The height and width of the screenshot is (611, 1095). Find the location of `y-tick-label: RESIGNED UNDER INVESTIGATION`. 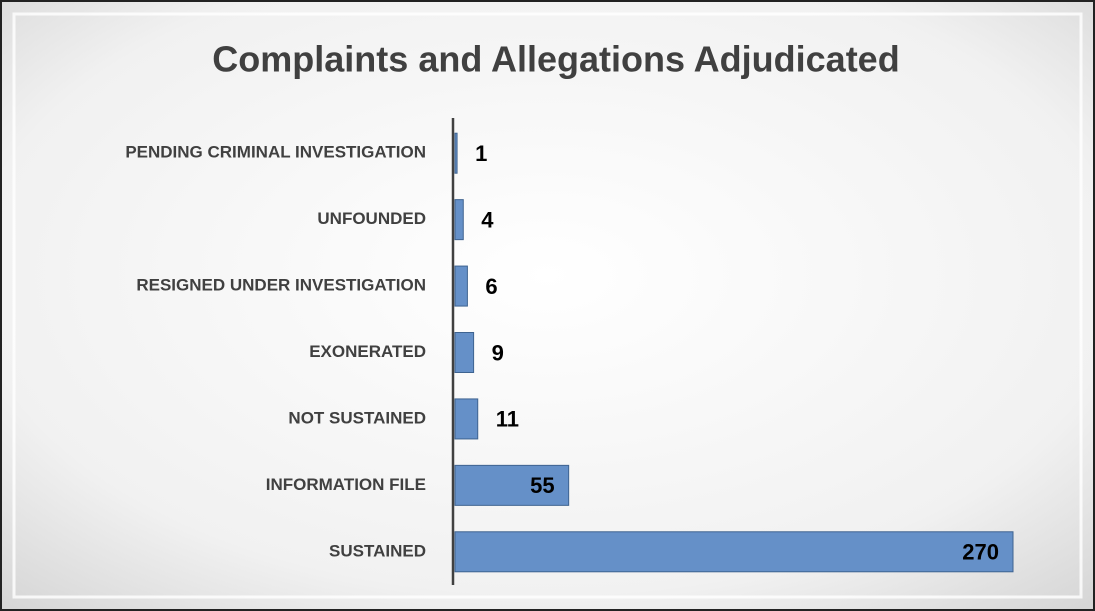

y-tick-label: RESIGNED UNDER INVESTIGATION is located at coordinates (281, 285).